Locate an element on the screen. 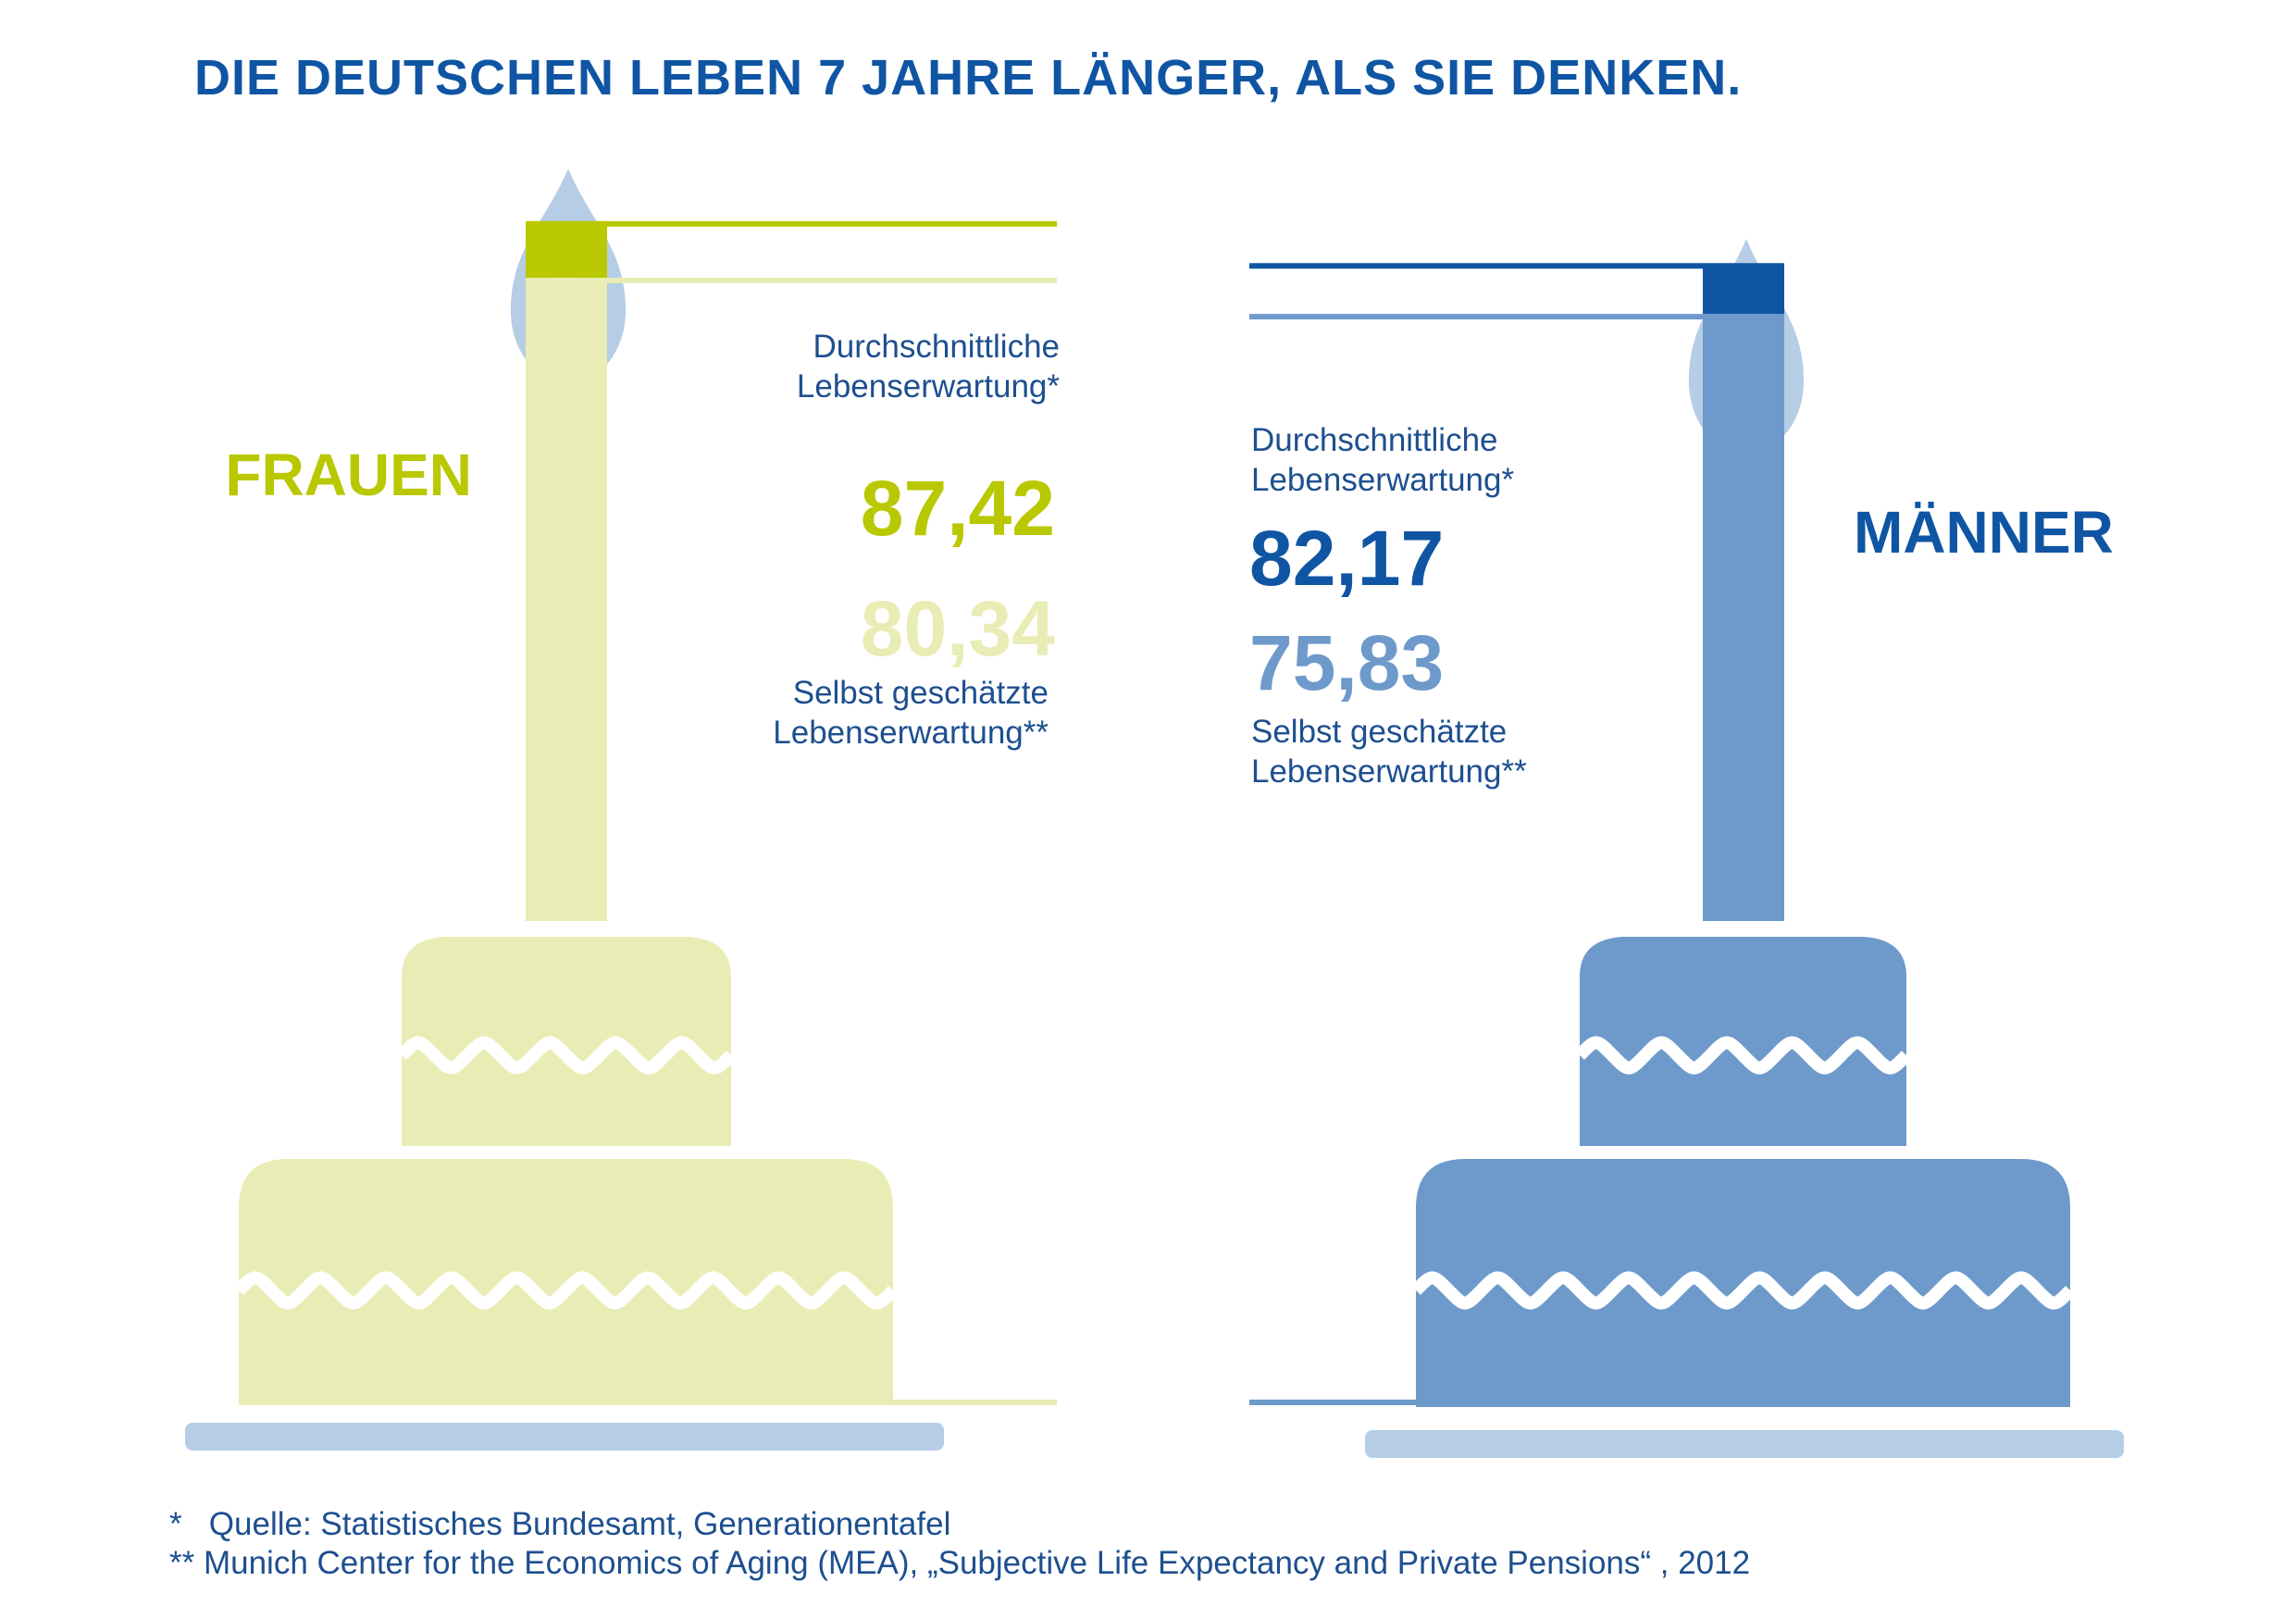  women-cake-top-tier is located at coordinates (567, 1042).